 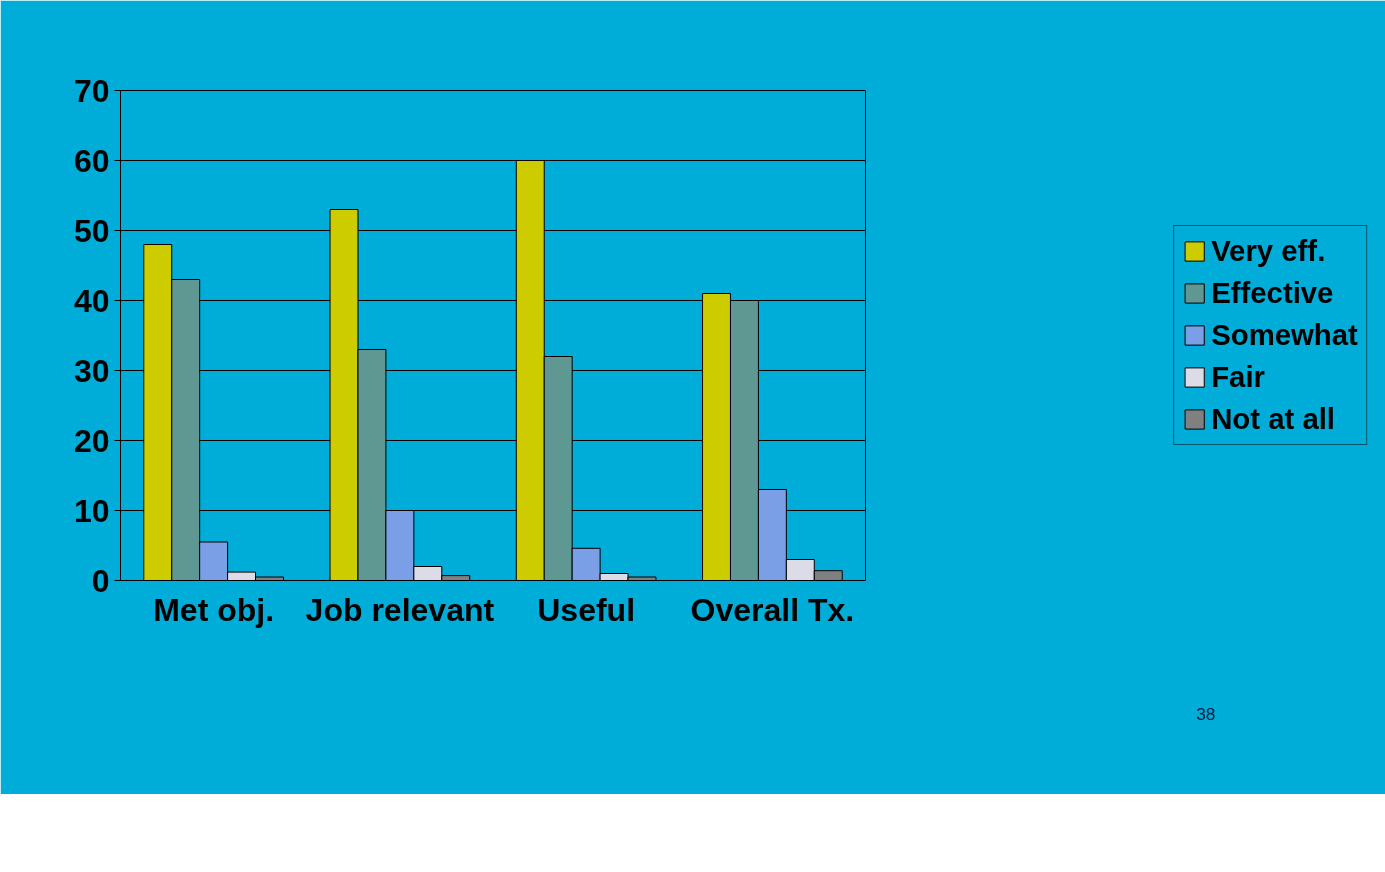 What do you see at coordinates (91, 370) in the screenshot?
I see `y-tick-label: 30` at bounding box center [91, 370].